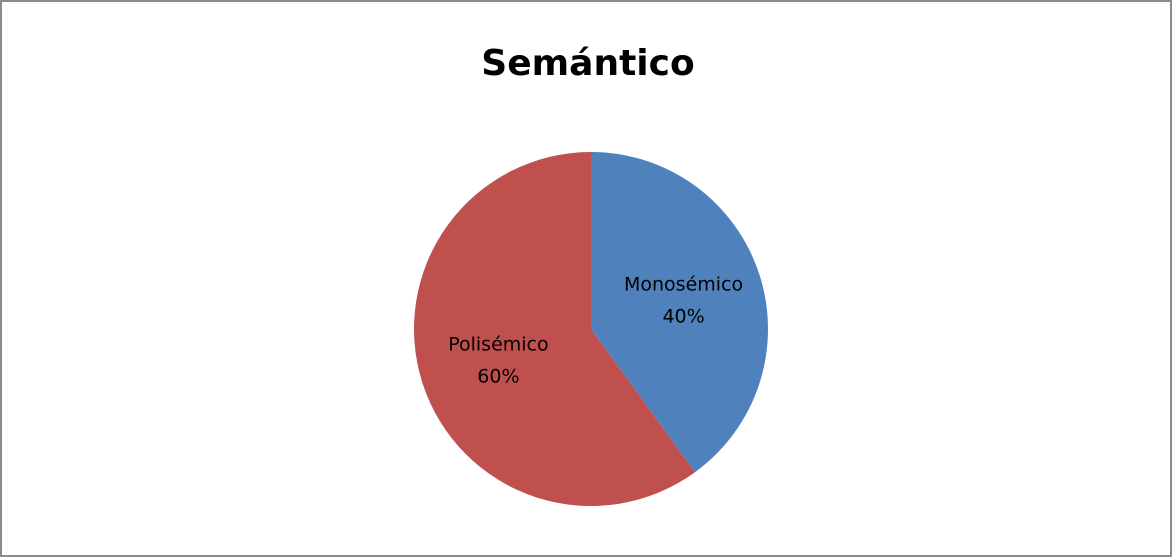  I want to click on slice-category-label: Monosémico, so click(683, 284).